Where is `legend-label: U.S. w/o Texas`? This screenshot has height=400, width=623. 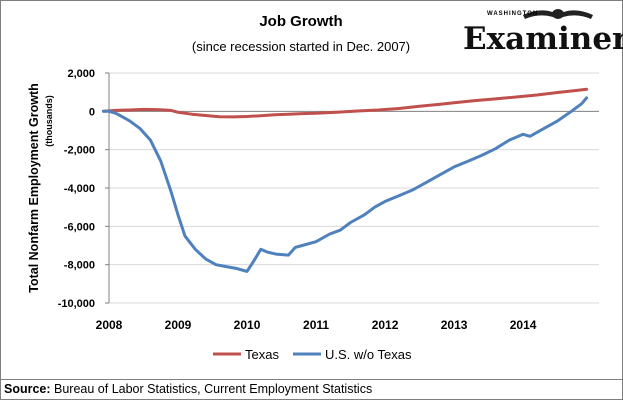 legend-label: U.S. w/o Texas is located at coordinates (368, 354).